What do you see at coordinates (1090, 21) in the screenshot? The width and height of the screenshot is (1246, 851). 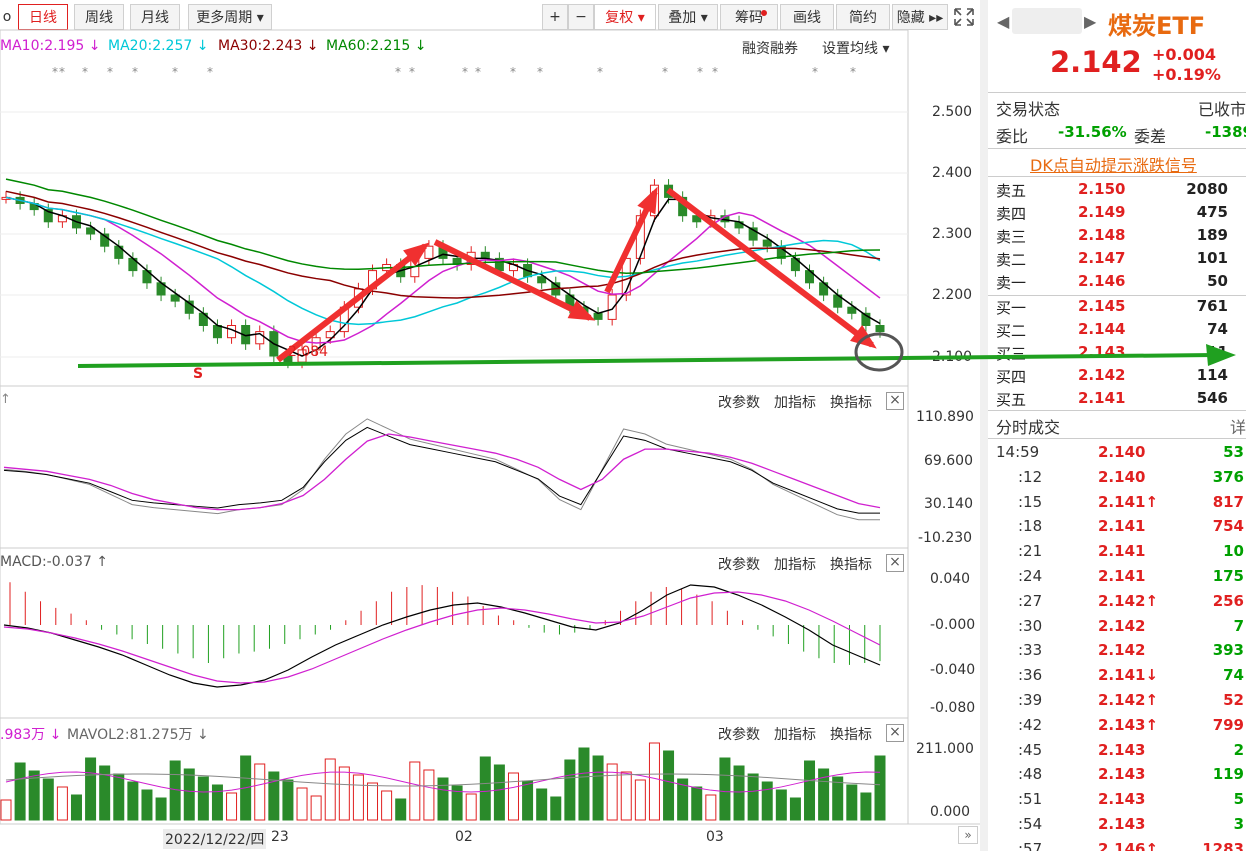 I see `next-stock-icon: ▶` at bounding box center [1090, 21].